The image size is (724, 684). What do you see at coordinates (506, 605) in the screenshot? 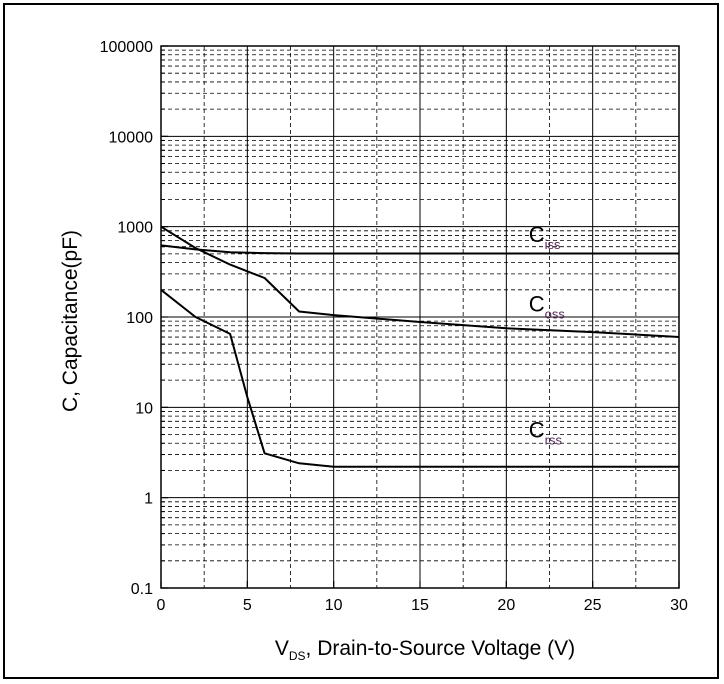
I see `x-tick-label: 20` at bounding box center [506, 605].